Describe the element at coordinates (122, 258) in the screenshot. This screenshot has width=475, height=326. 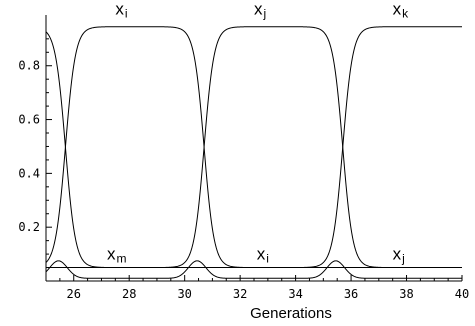
I see `curve-label-subscript: m` at that location.